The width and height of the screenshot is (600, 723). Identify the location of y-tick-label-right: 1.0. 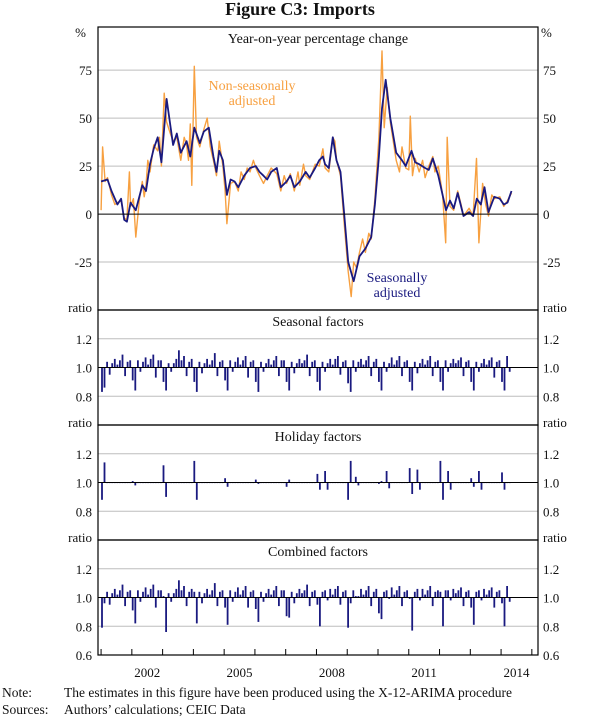
(551, 368).